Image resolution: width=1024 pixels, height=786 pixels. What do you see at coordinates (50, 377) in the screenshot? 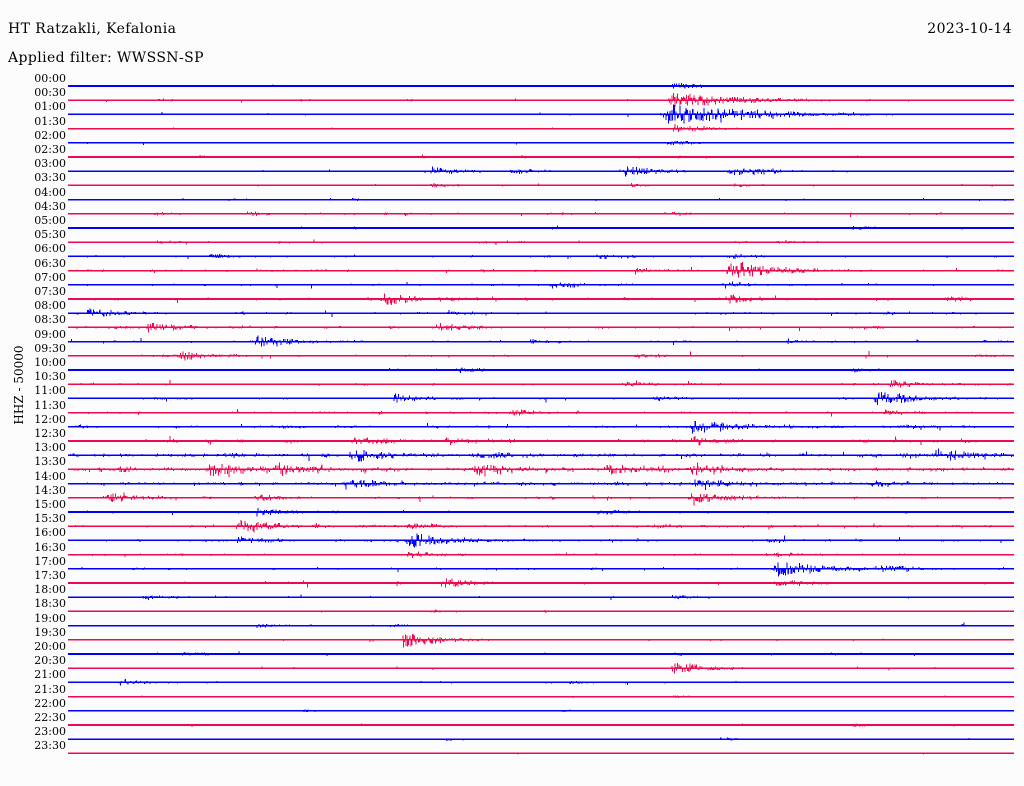
I see `time-label: 10:30` at bounding box center [50, 377].